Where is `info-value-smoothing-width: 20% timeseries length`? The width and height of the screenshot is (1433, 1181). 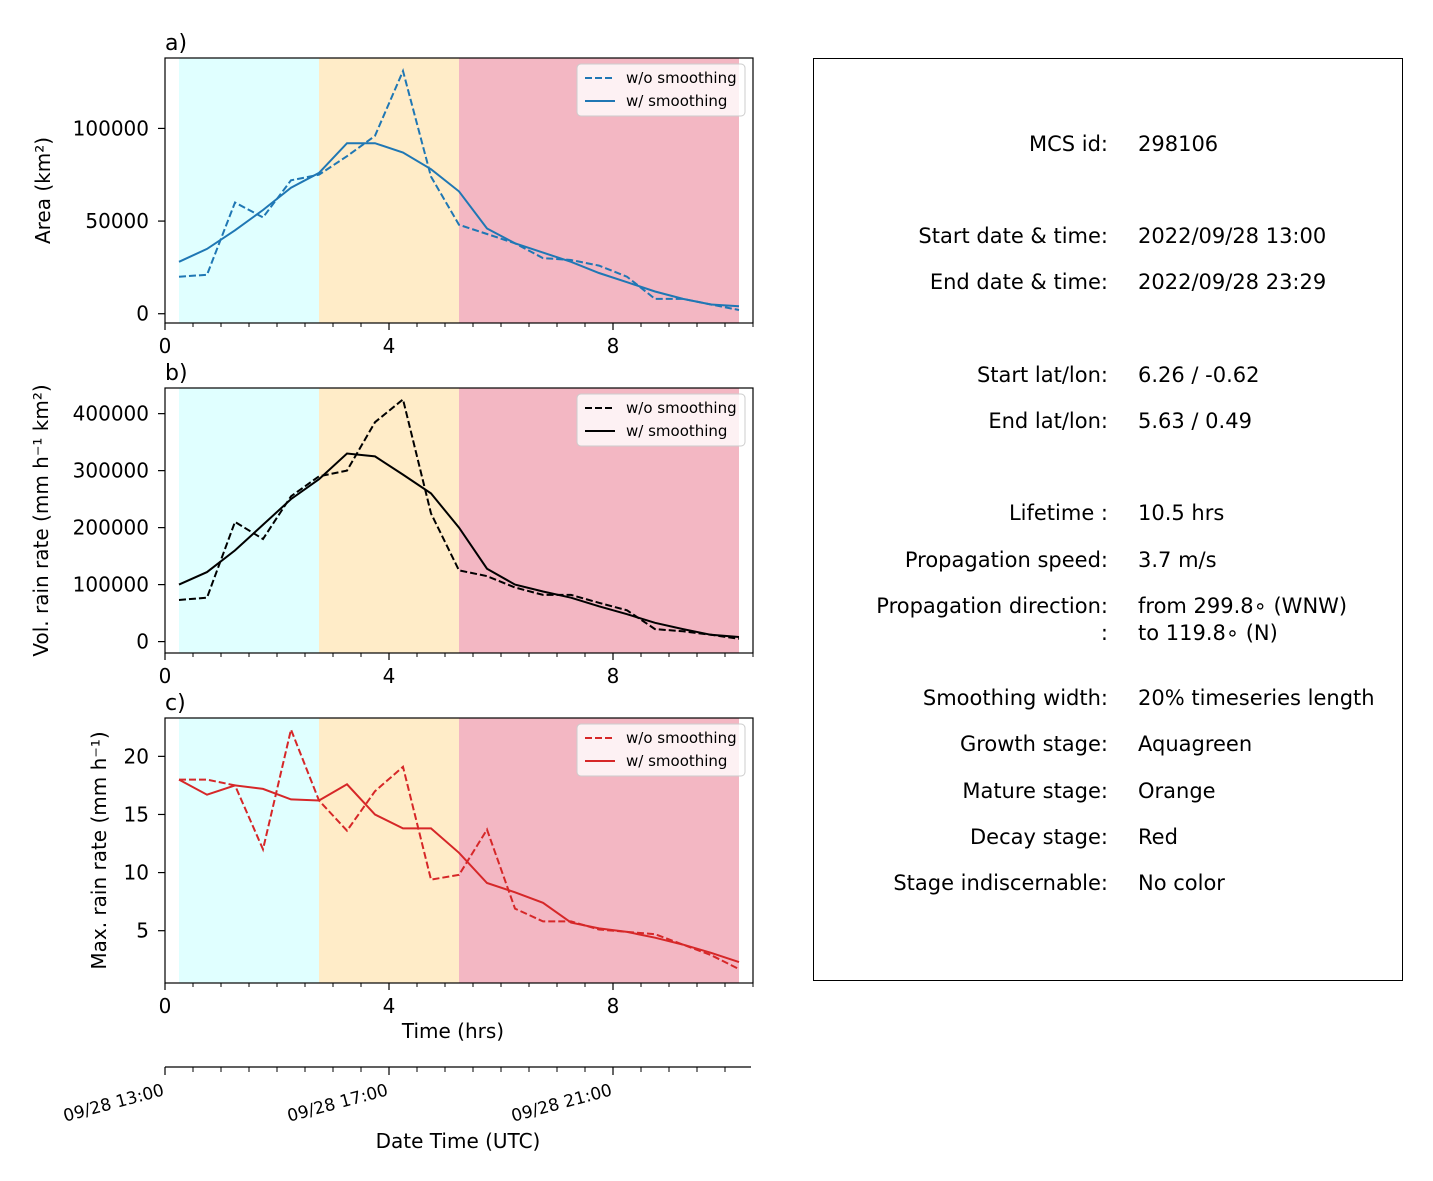 info-value-smoothing-width: 20% timeseries length is located at coordinates (1256, 698).